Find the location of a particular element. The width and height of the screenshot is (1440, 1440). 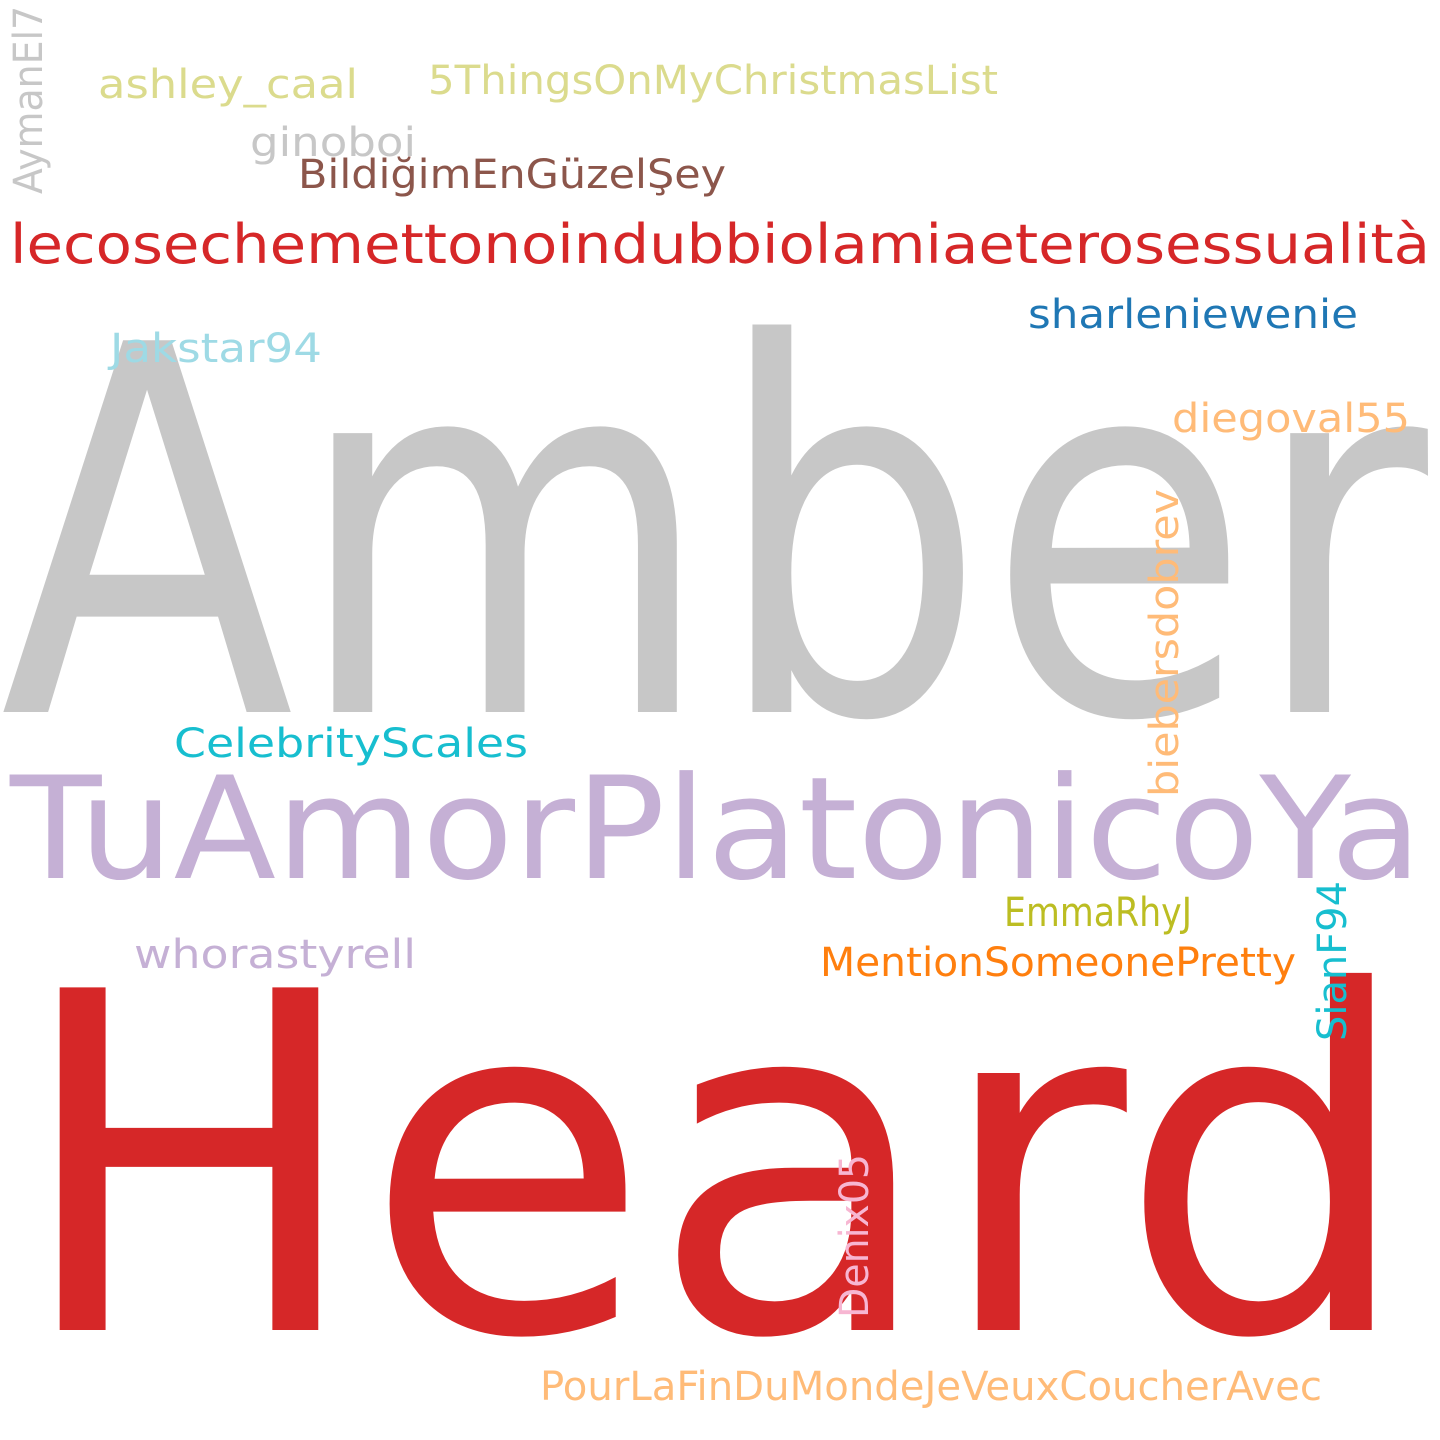

word-mentionsomeonepretty: MentionSomeonePretty is located at coordinates (1058, 963).